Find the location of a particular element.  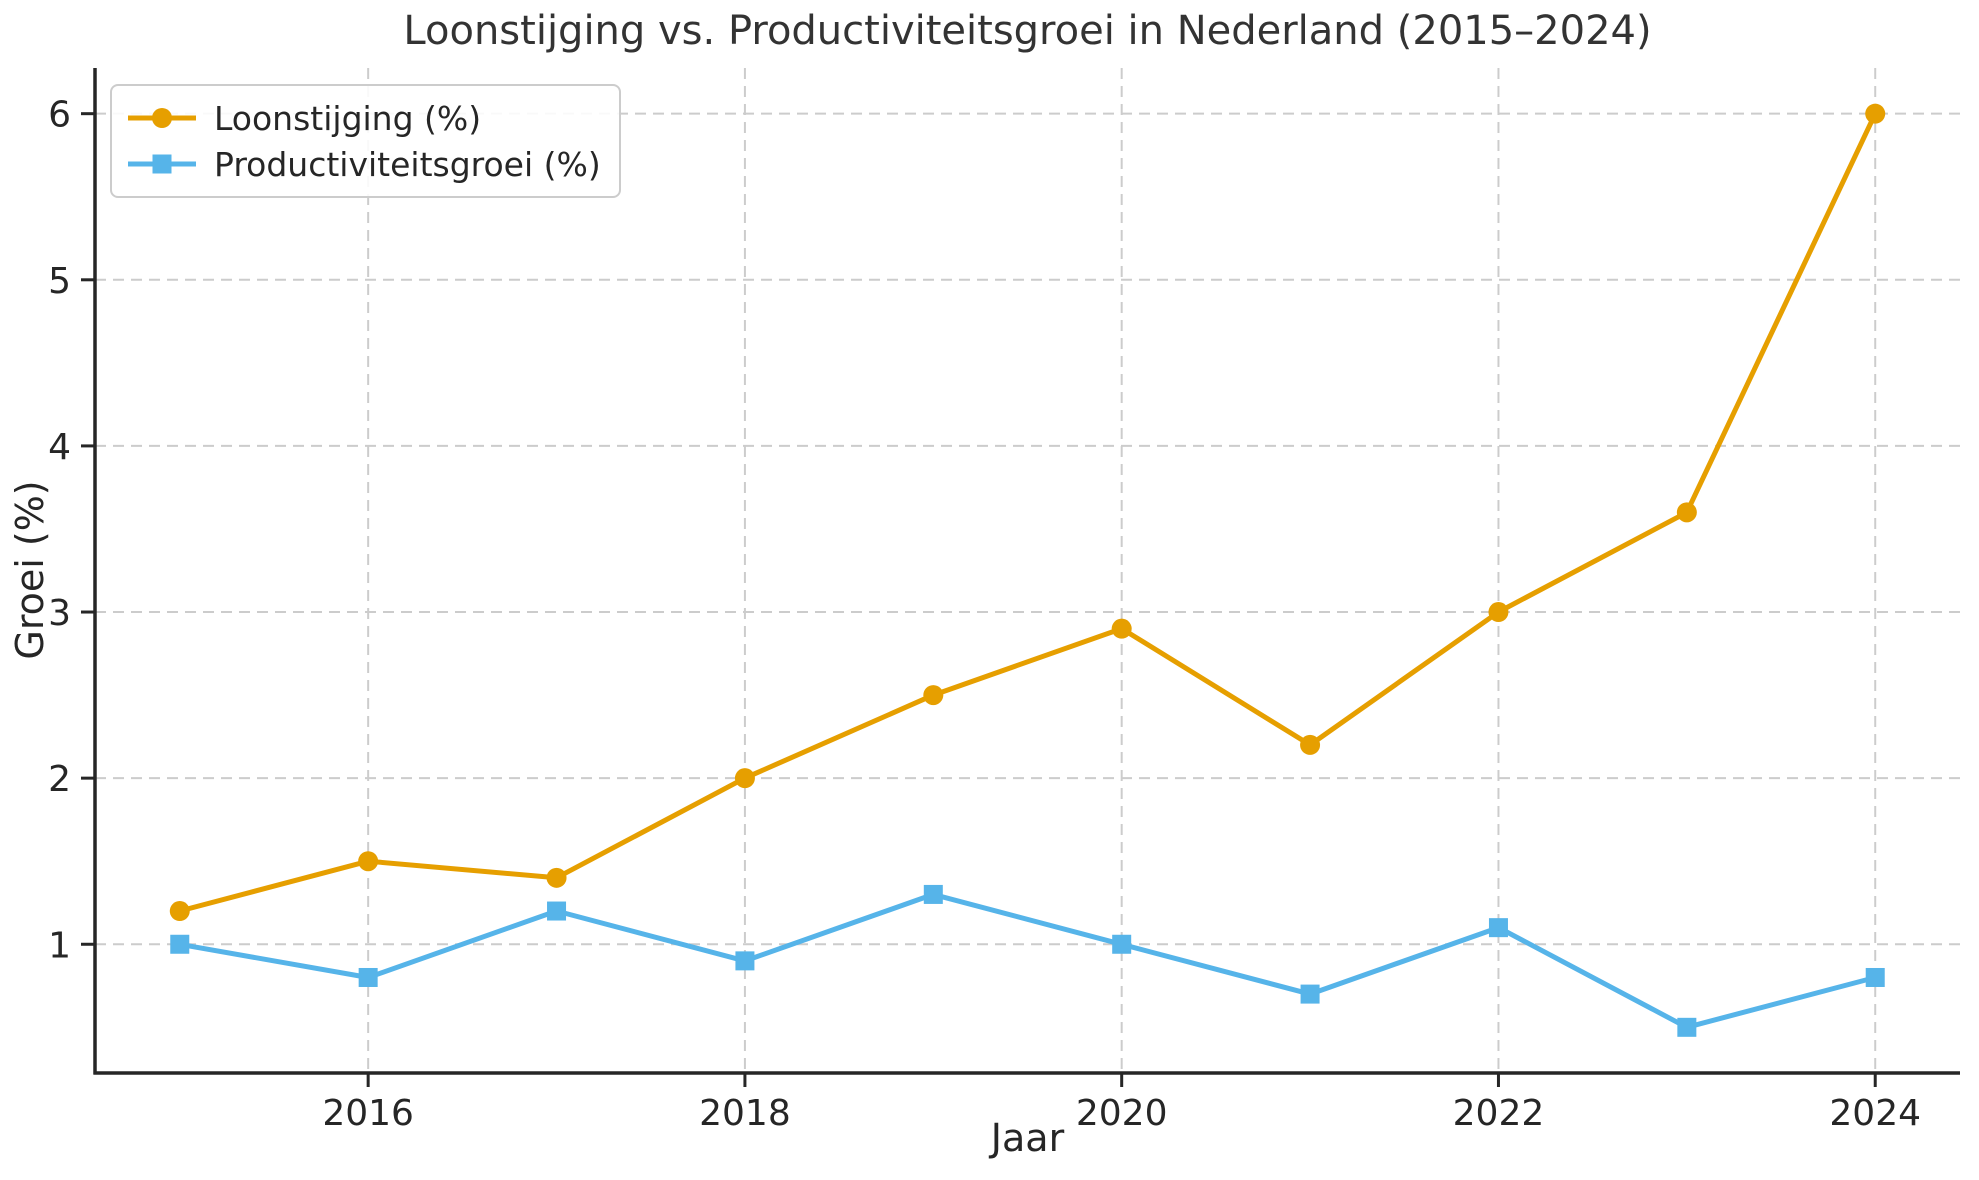

y-tick-label: 5 is located at coordinates (59, 281).